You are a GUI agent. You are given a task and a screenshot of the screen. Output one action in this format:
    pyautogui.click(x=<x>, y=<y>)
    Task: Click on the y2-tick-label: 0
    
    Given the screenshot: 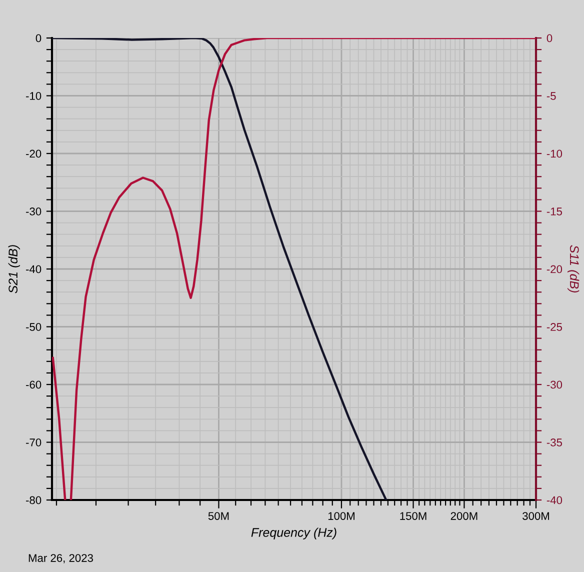 What is the action you would take?
    pyautogui.click(x=549, y=38)
    